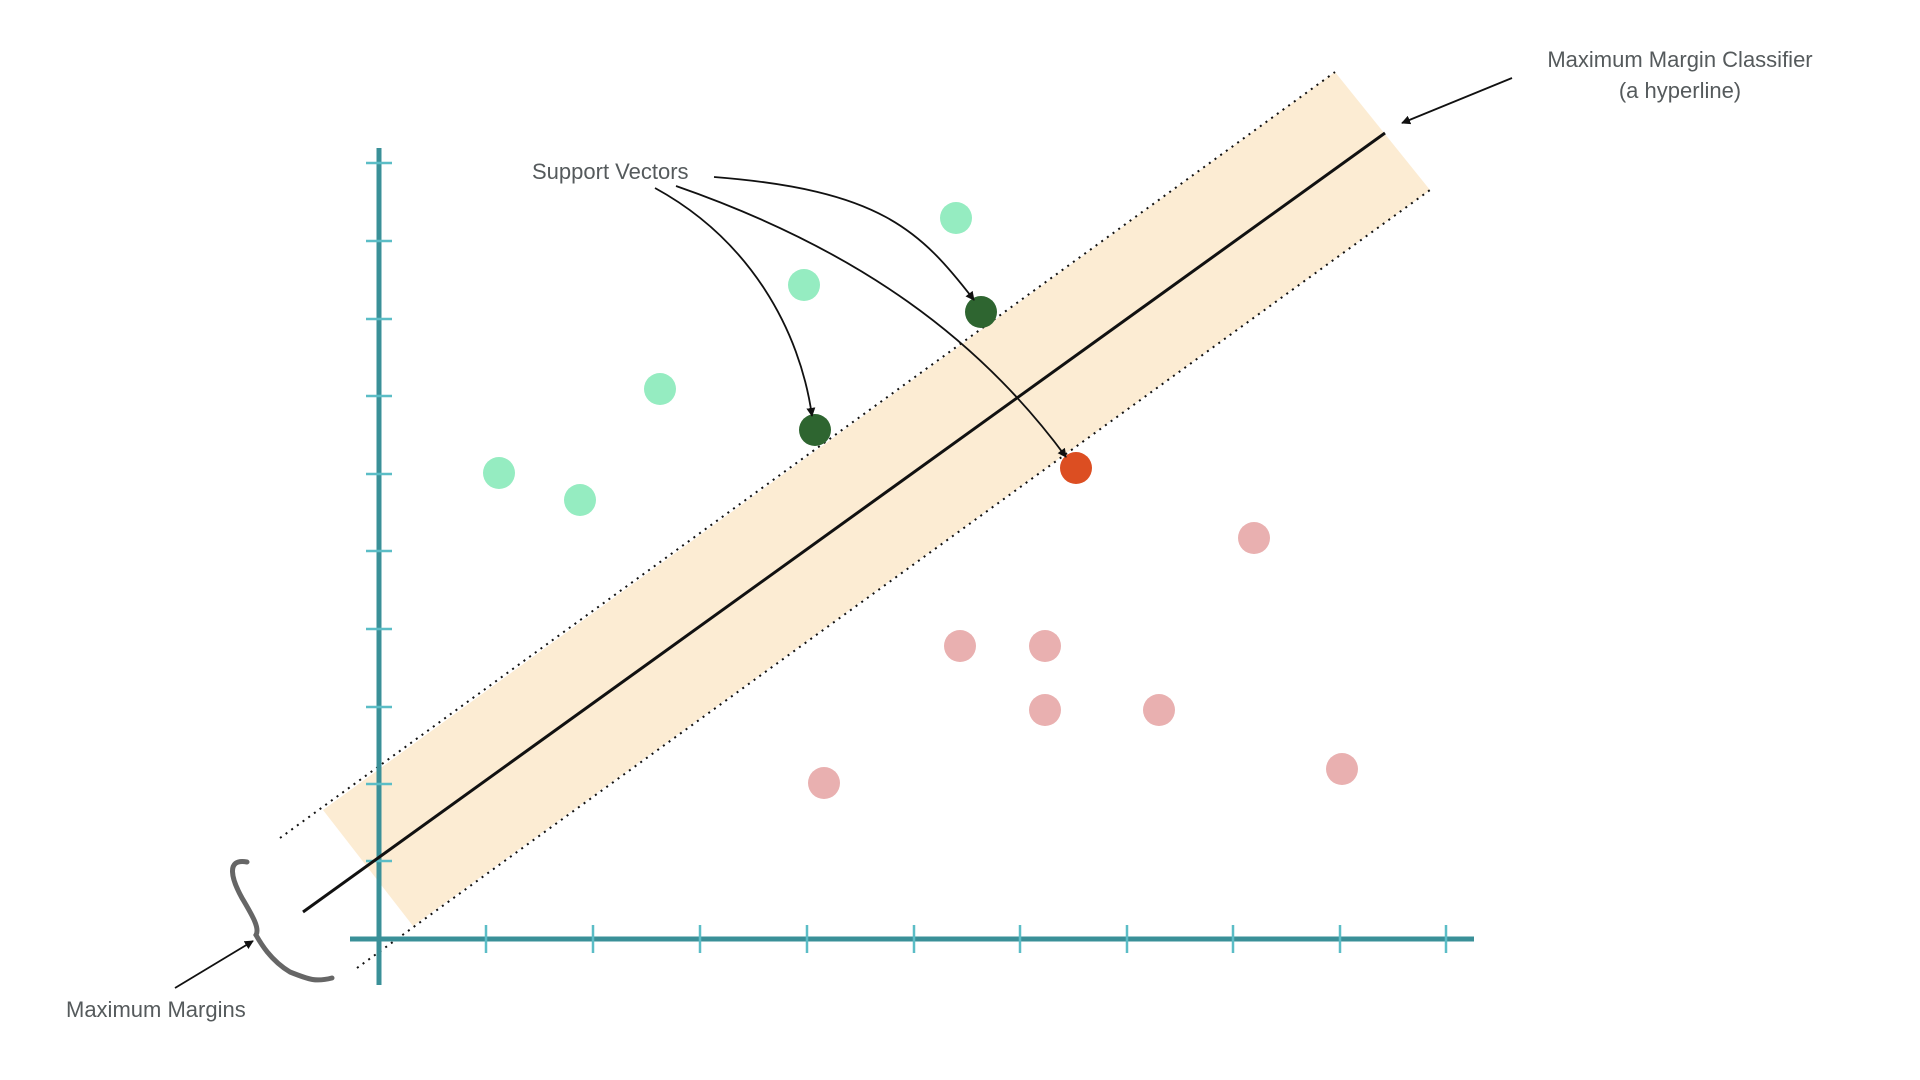 The width and height of the screenshot is (1920, 1080). I want to click on arrow-to-support-vector-a2, so click(735, 302).